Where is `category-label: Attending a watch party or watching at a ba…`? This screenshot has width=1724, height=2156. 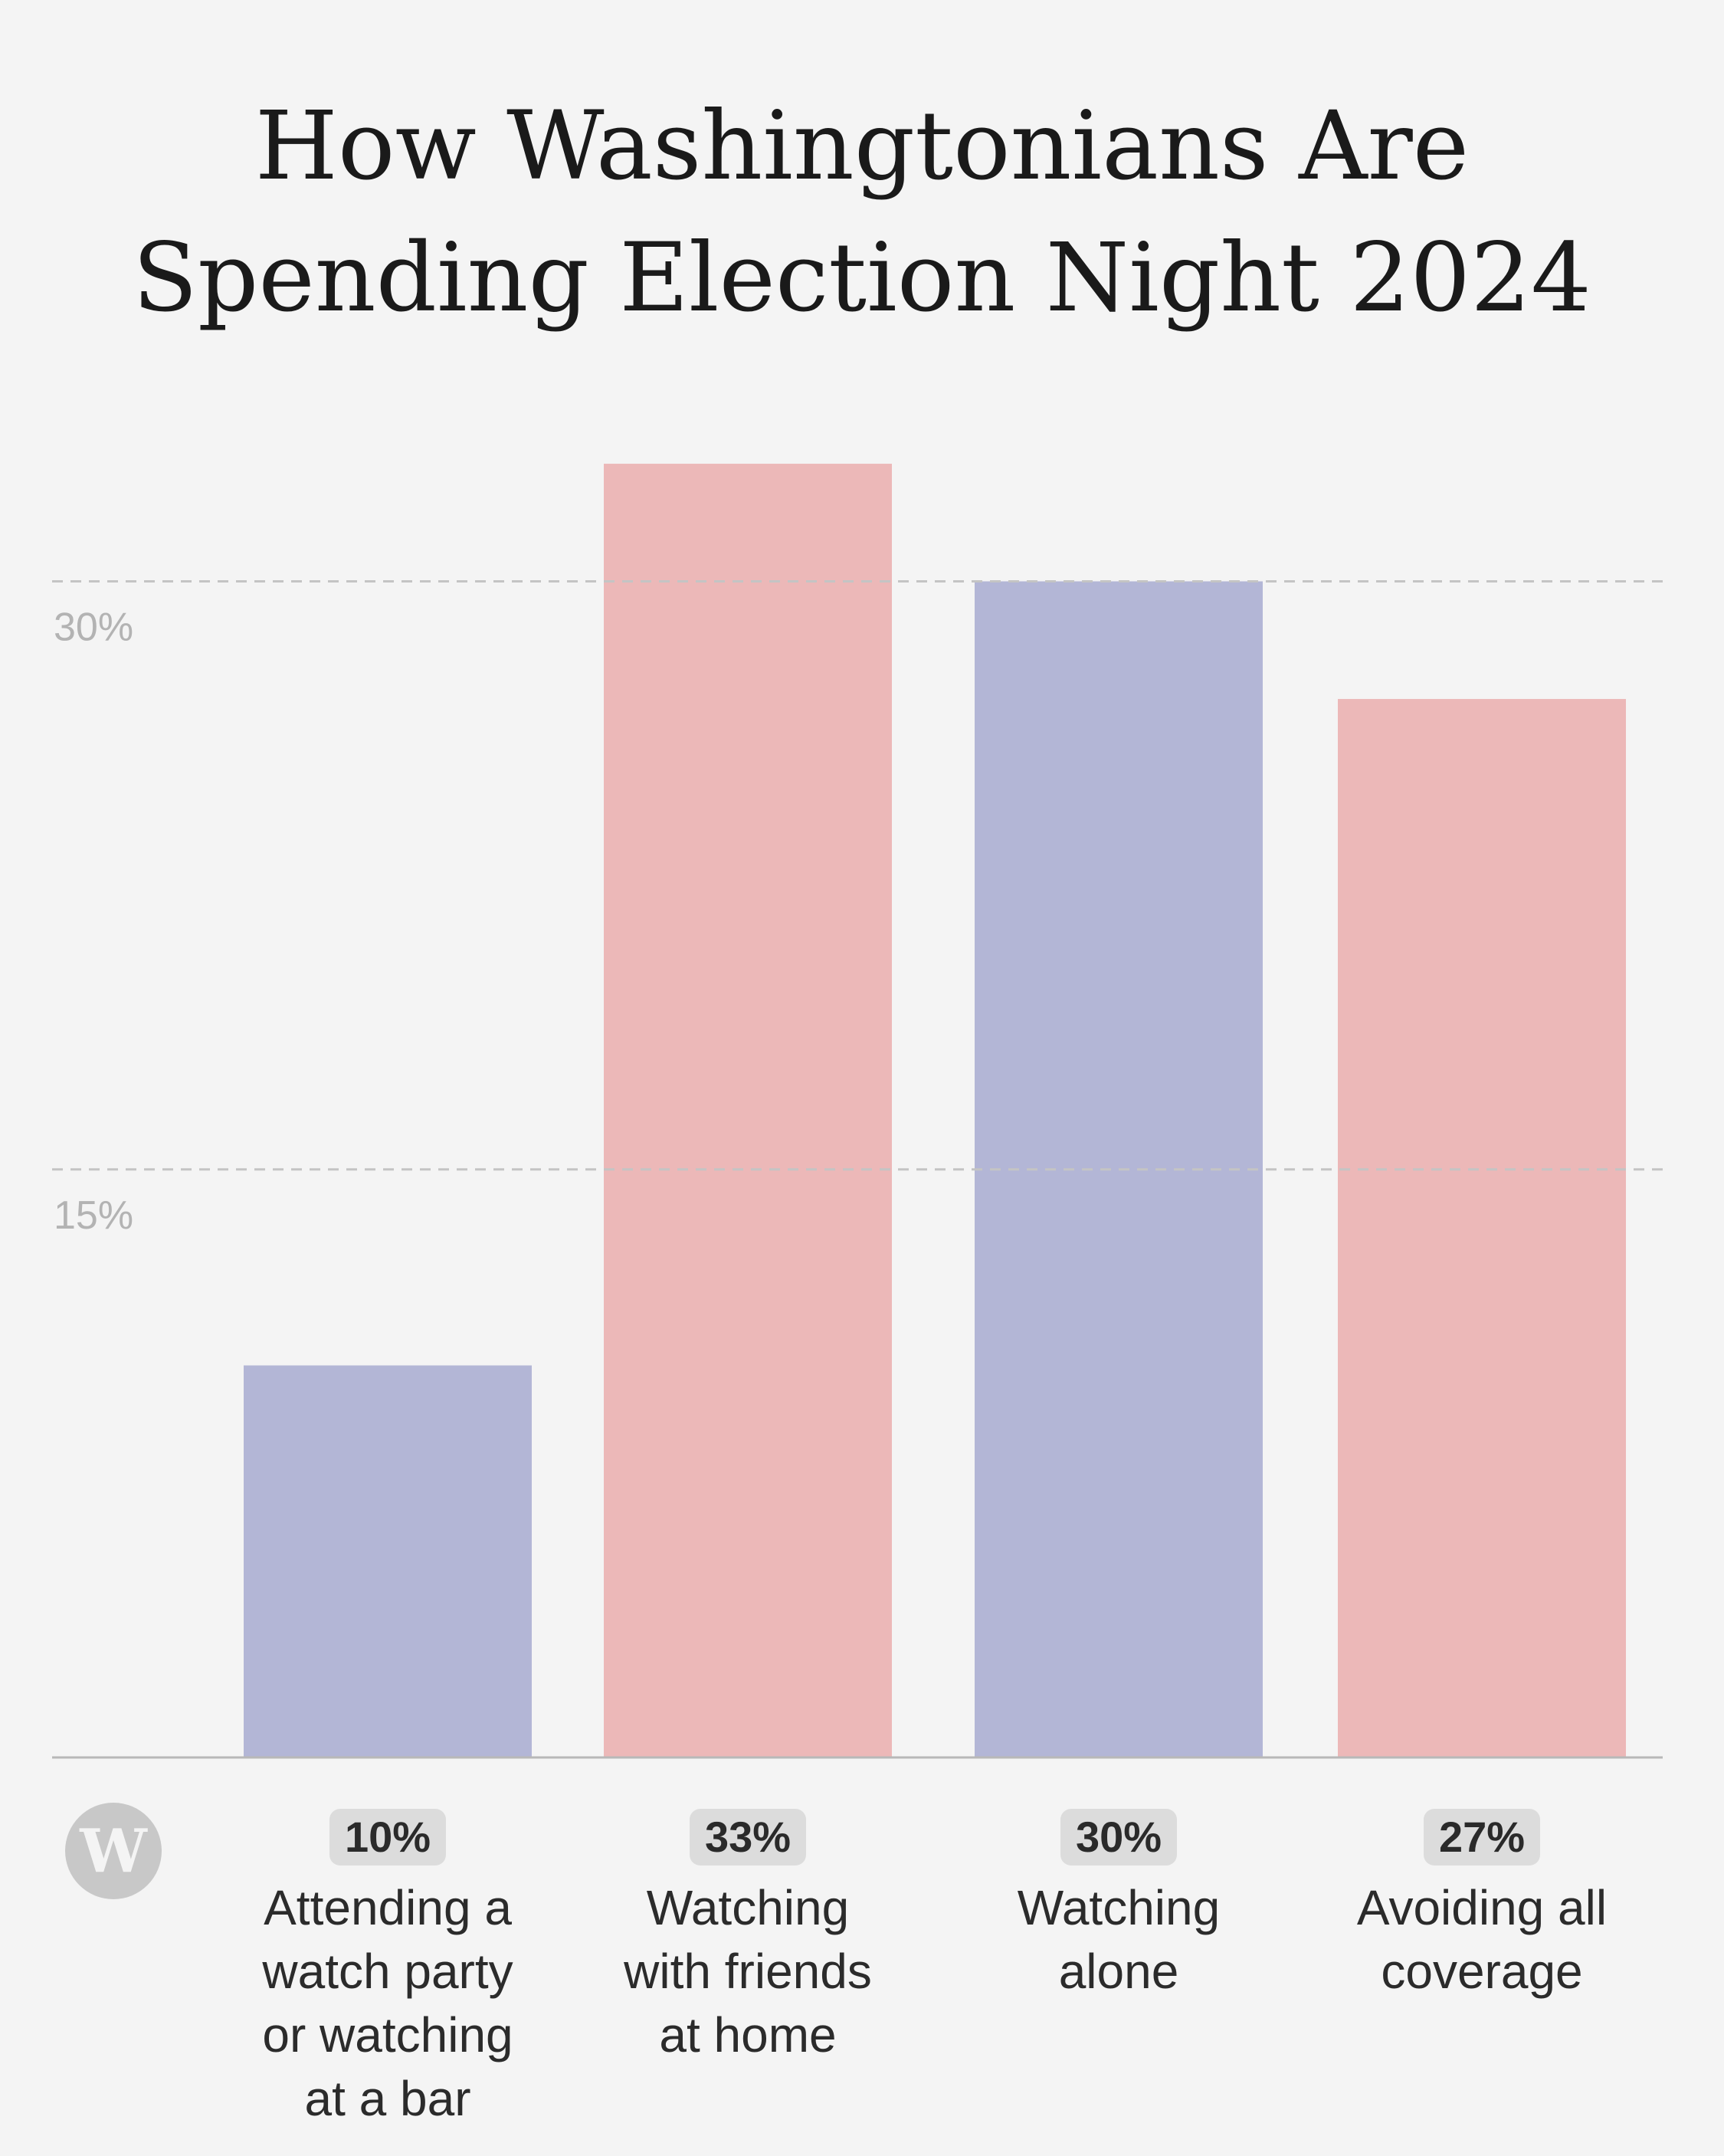 category-label: Attending a watch party or watching at a ba… is located at coordinates (388, 2003).